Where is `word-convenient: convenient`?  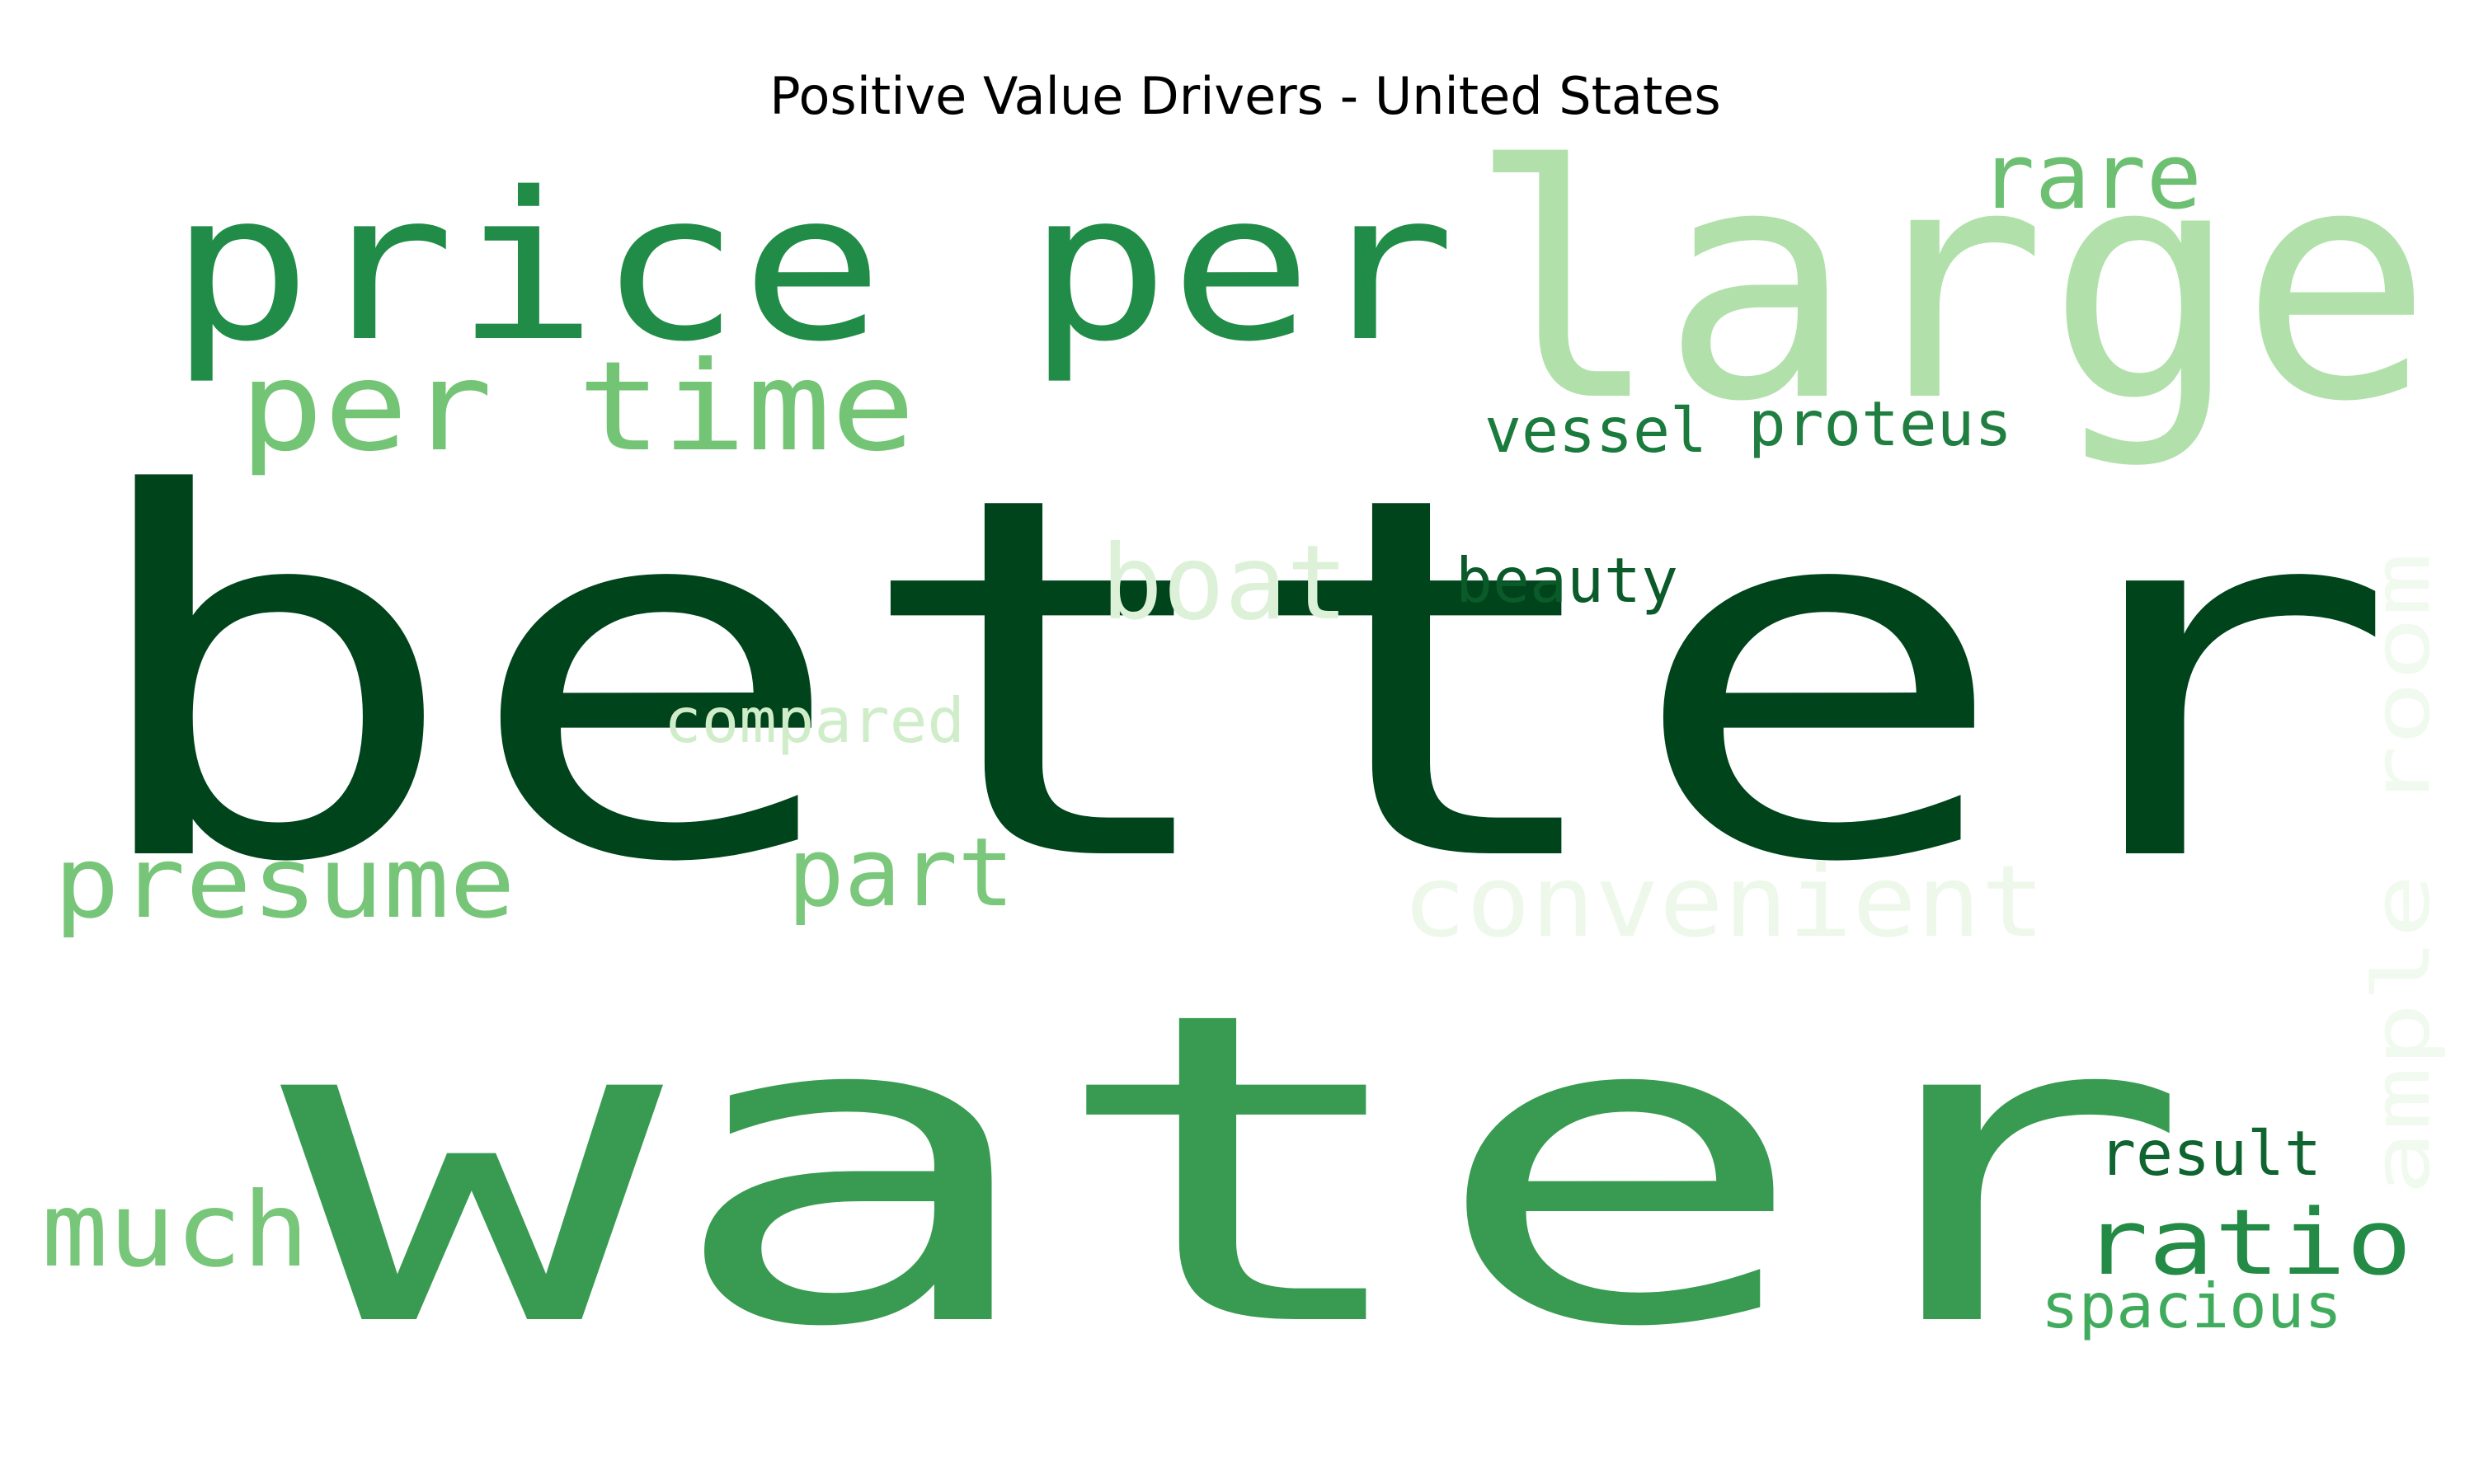
word-convenient: convenient is located at coordinates (1723, 902).